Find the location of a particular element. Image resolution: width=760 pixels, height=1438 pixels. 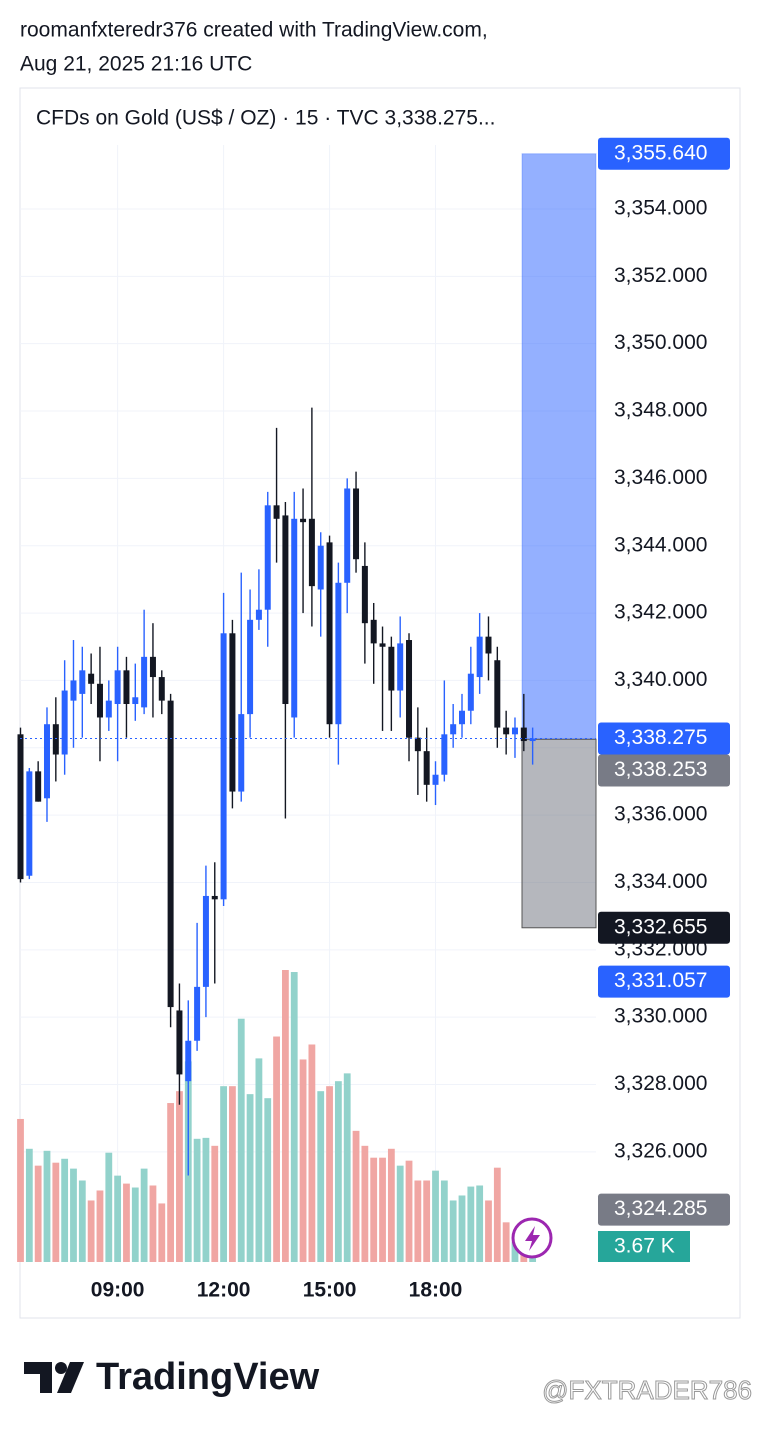

y-tick-label: 3,336.000 is located at coordinates (660, 814).